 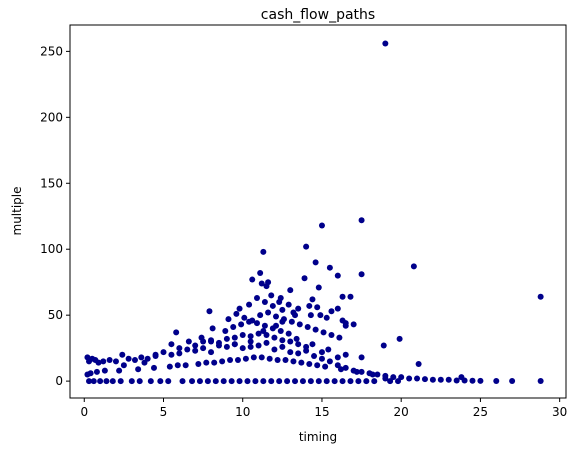 What do you see at coordinates (401, 412) in the screenshot?
I see `x-tick-label: 20` at bounding box center [401, 412].